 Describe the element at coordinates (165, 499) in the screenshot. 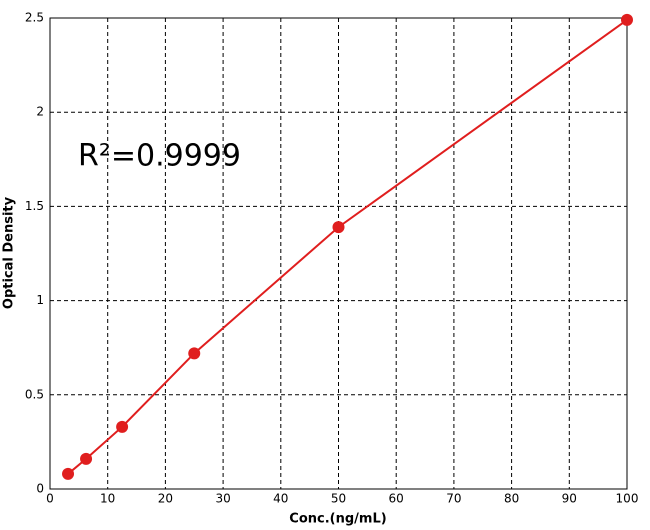

I see `x-tick-label: 20` at that location.